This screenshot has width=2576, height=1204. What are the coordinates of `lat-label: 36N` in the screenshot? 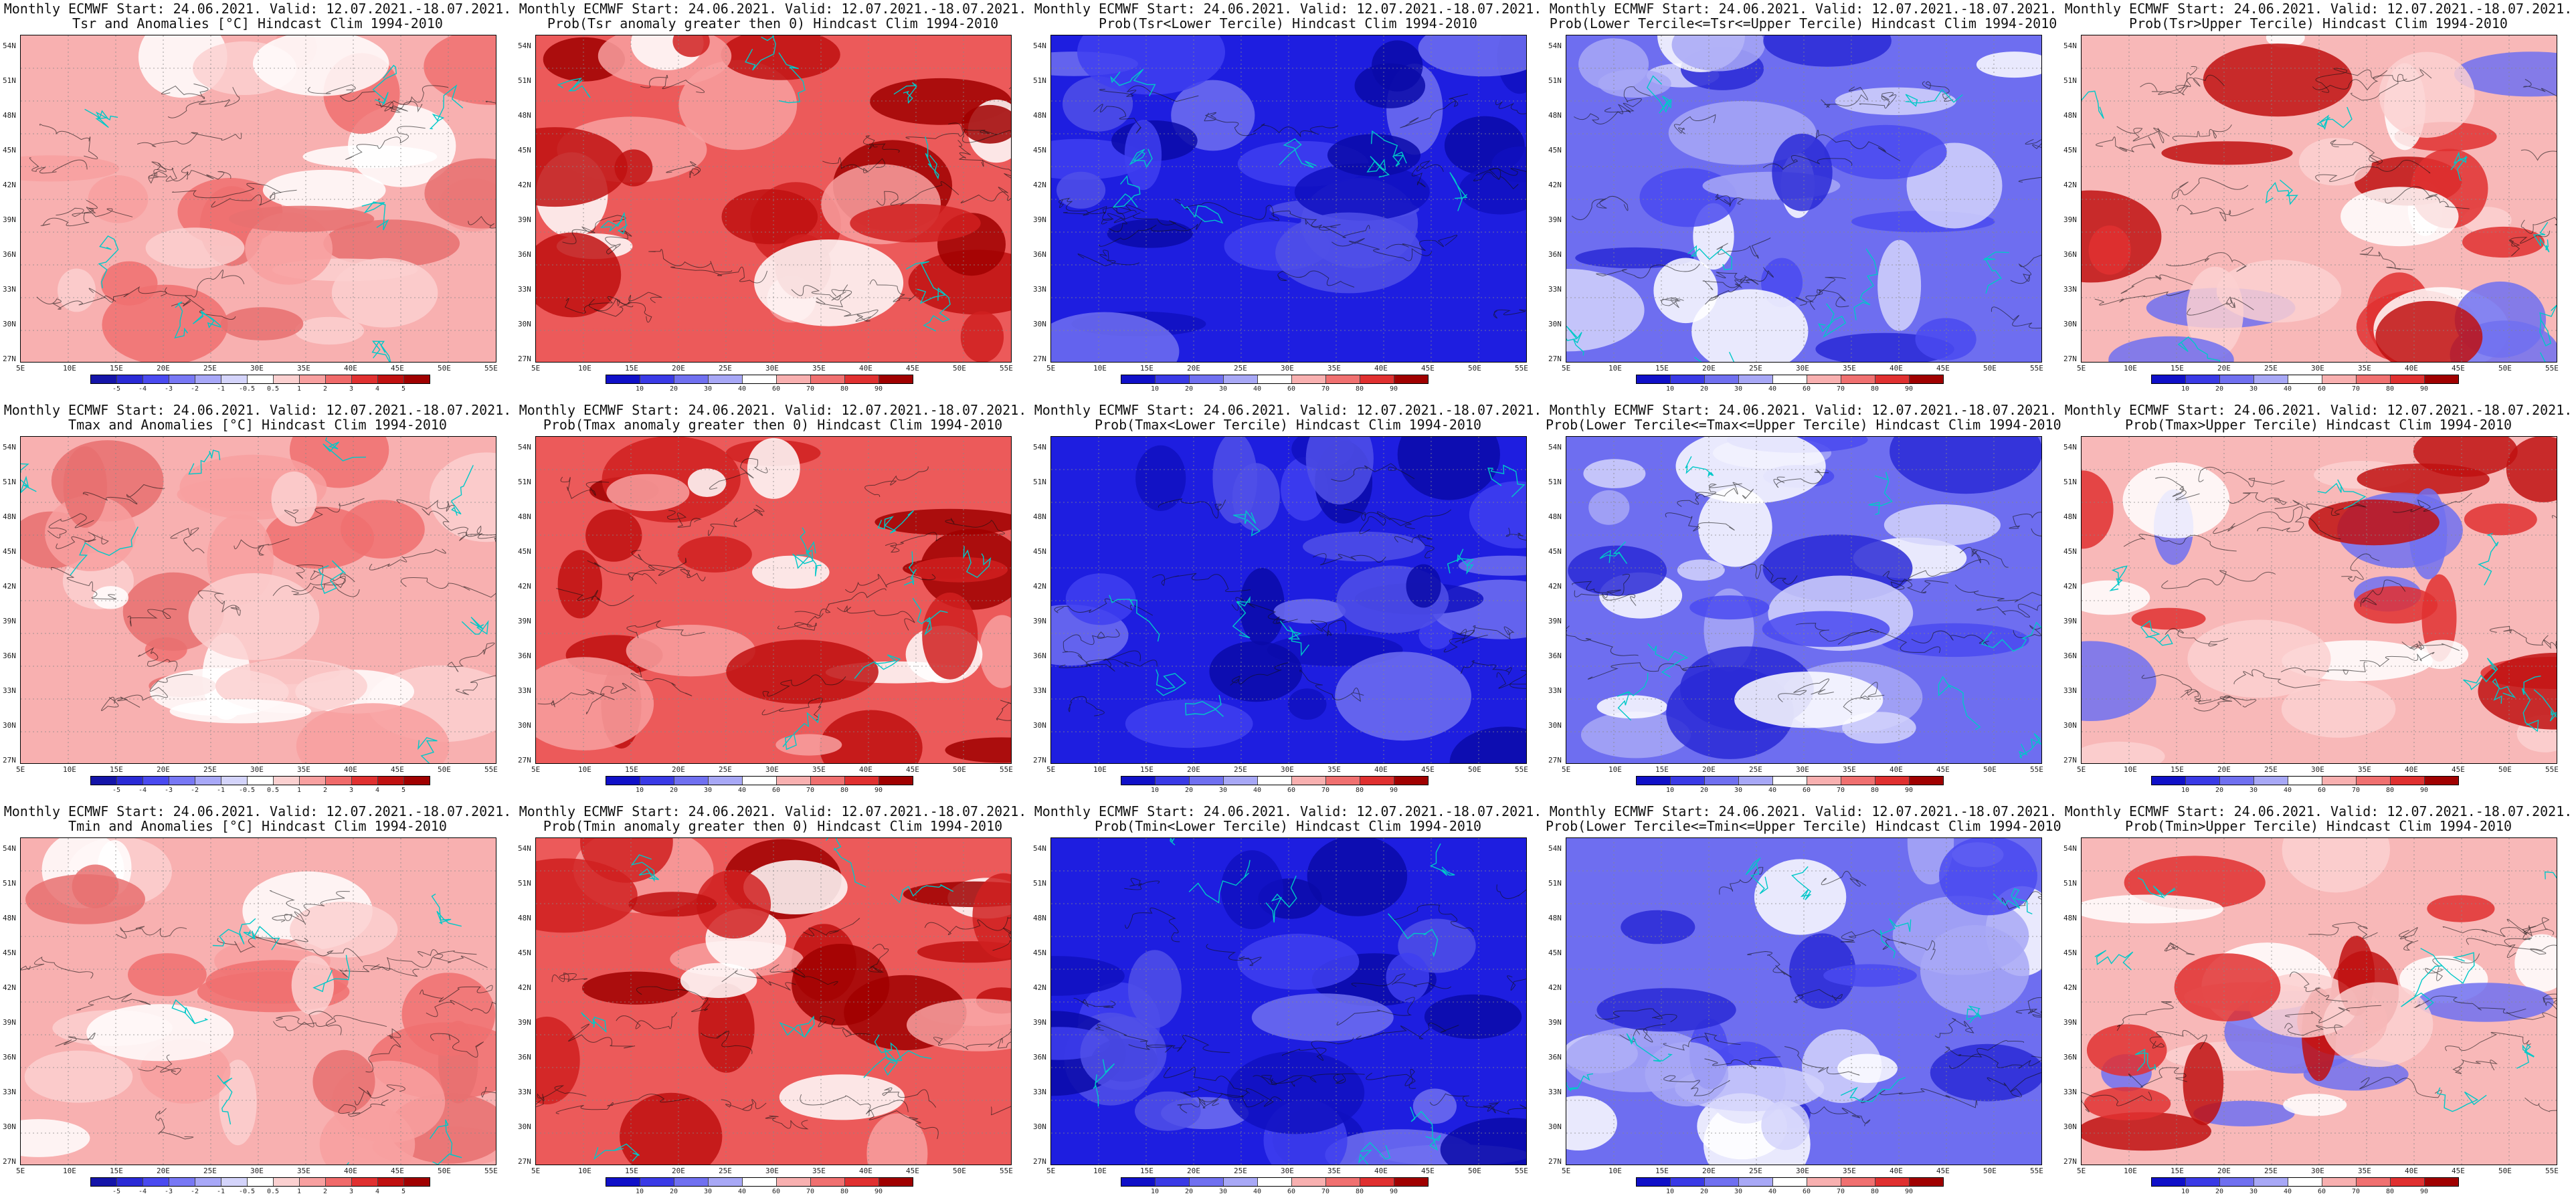 It's located at (2070, 1057).